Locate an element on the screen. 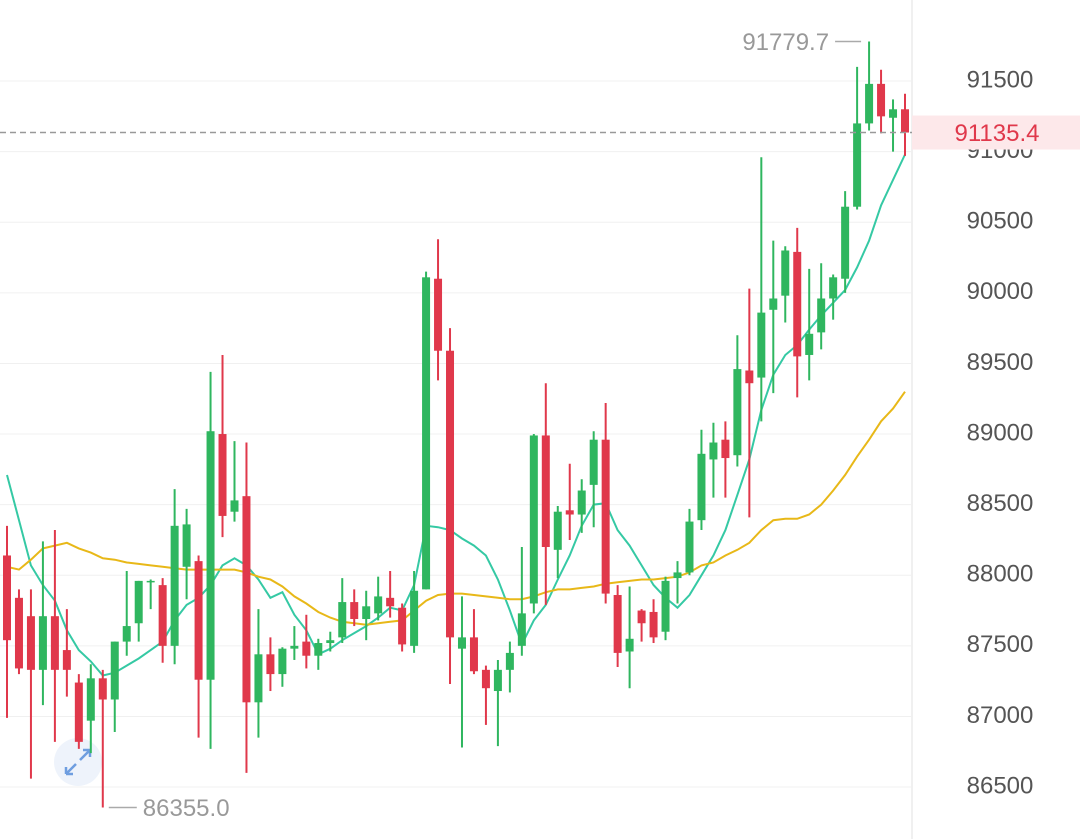  y-tick-label: 86500 is located at coordinates (1000, 785).